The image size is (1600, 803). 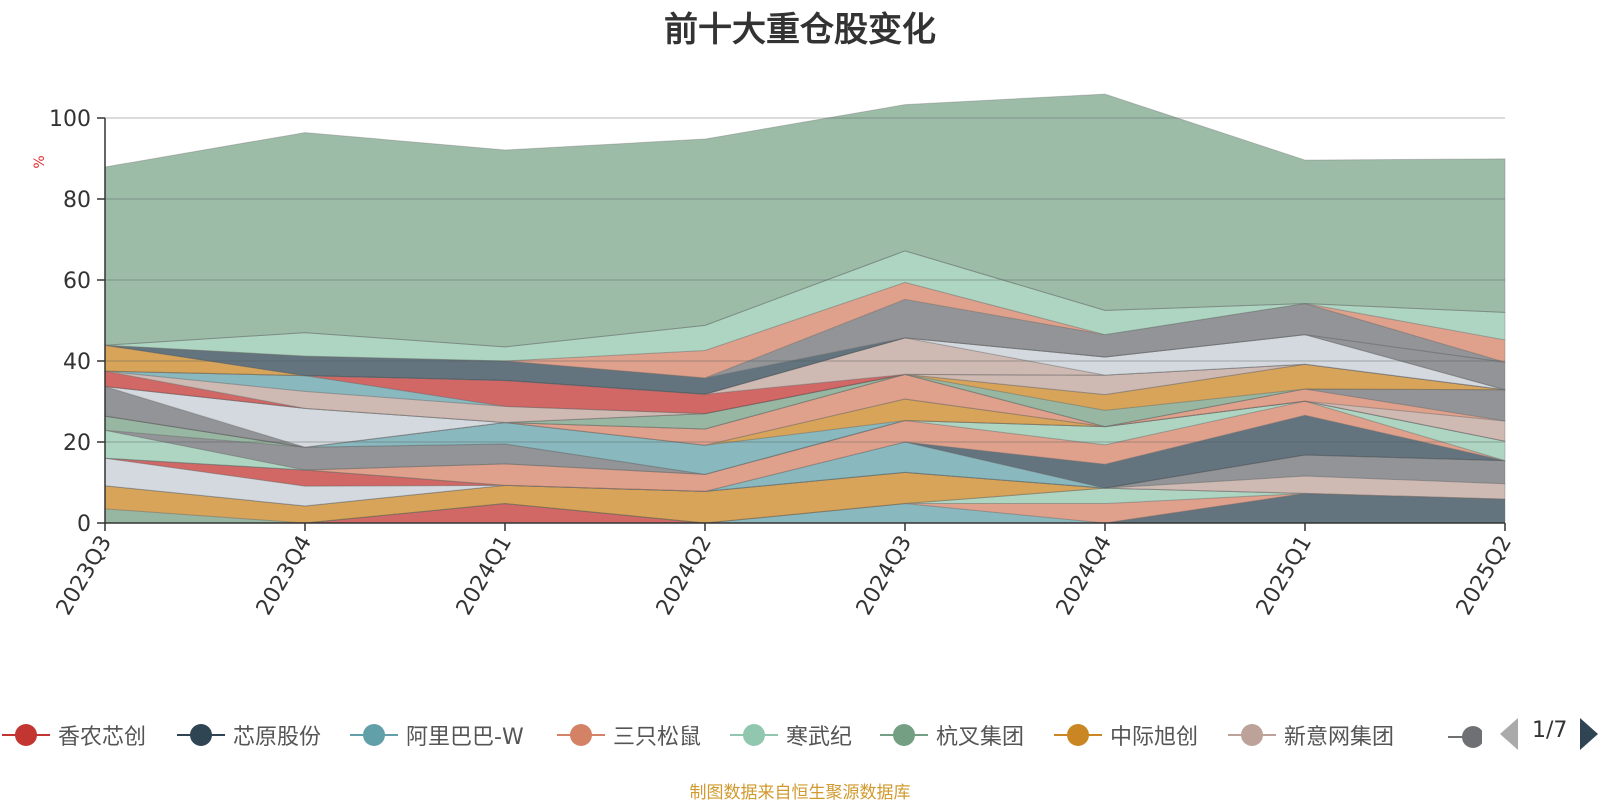 What do you see at coordinates (77, 443) in the screenshot?
I see `y-tick-label: 20` at bounding box center [77, 443].